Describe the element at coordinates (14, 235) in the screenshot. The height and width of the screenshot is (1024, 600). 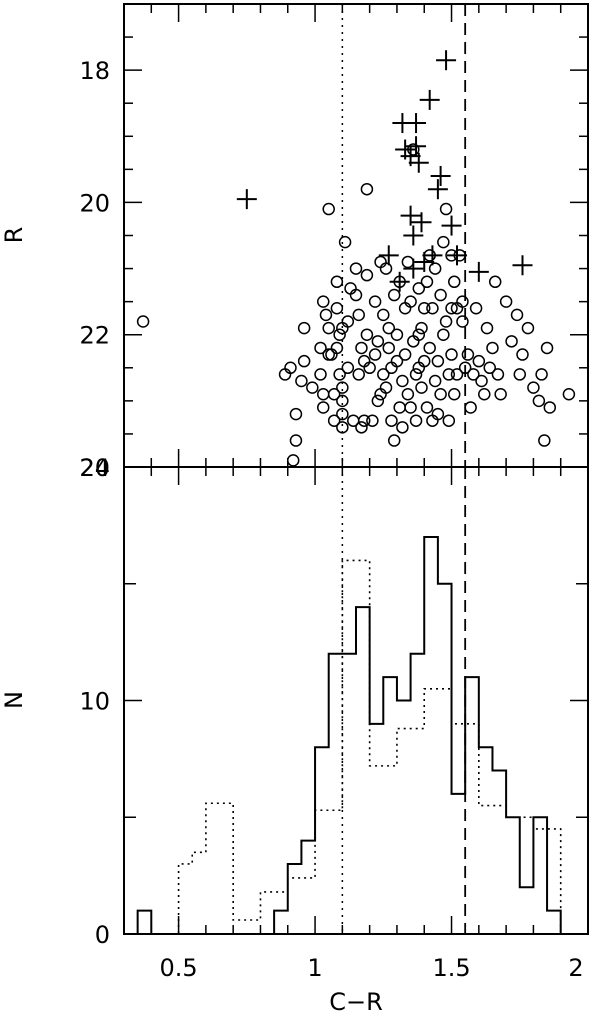
I see `cmd-y-axis-label: R` at that location.